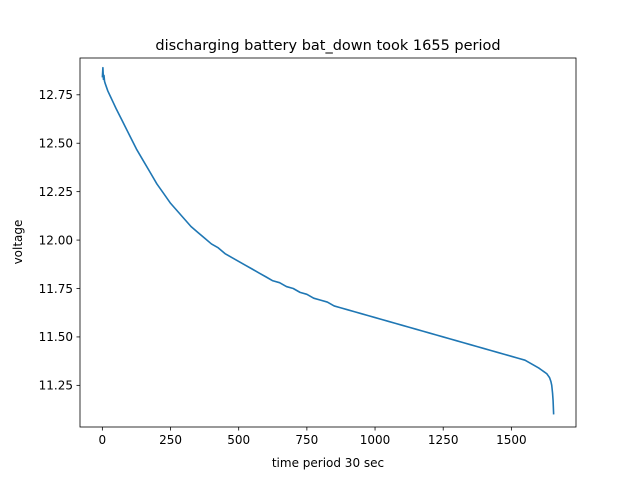 The image size is (640, 480). Describe the element at coordinates (238, 440) in the screenshot. I see `x-tick-label: 500` at that location.